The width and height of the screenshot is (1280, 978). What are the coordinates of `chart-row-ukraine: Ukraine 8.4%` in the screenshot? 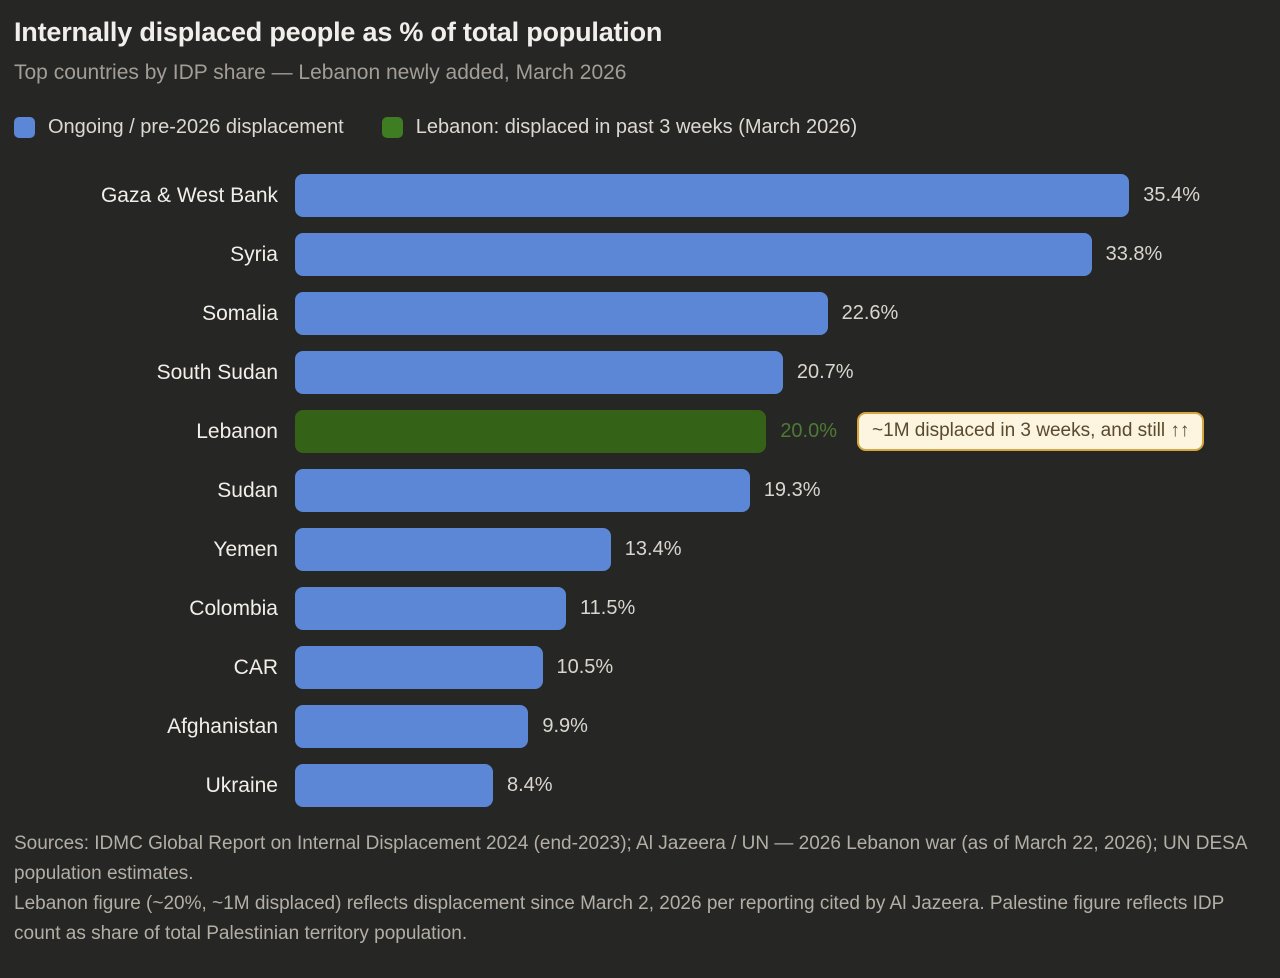 It's located at (640, 785).